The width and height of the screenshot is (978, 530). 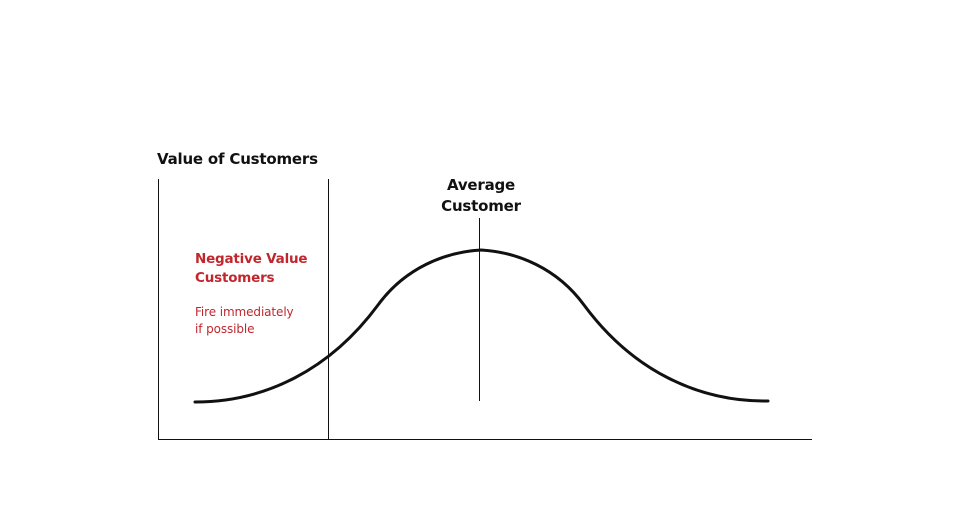 What do you see at coordinates (225, 329) in the screenshot?
I see `negative-note-line-2: if possible` at bounding box center [225, 329].